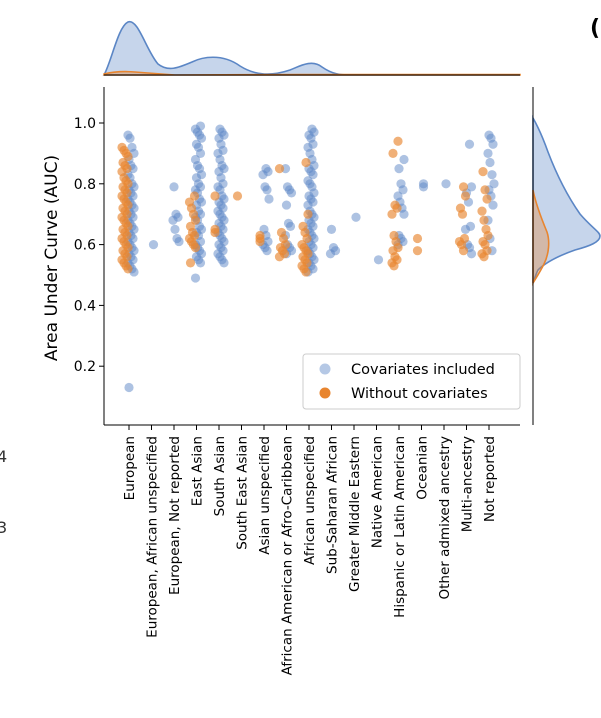 The height and width of the screenshot is (718, 601). What do you see at coordinates (243, 493) in the screenshot?
I see `x-tick-label: South East Asian` at bounding box center [243, 493].